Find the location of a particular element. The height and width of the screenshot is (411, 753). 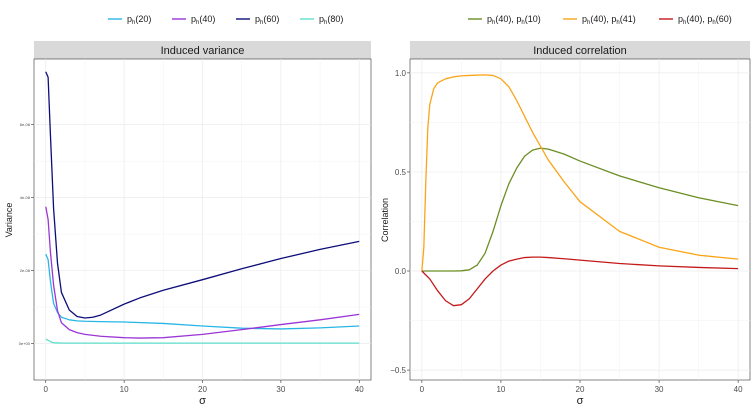

legend-left: ph(20) ph(40) ph(60) ph(80) is located at coordinates (225, 20).